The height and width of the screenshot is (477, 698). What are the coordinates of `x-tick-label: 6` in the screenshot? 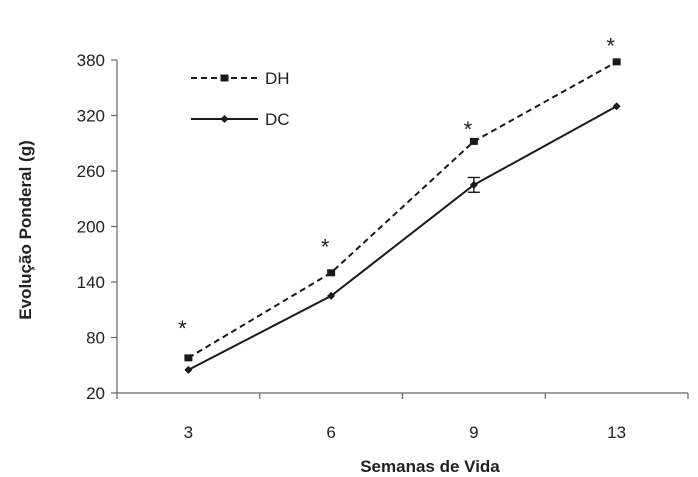 It's located at (330, 432).